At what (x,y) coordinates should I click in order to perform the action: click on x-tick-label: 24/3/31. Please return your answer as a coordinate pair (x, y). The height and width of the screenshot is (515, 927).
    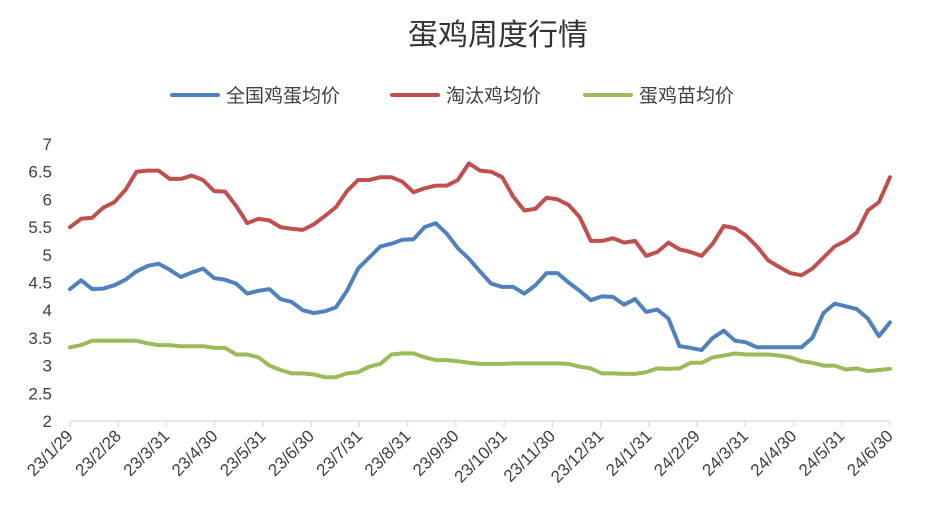
    Looking at the image, I should click on (726, 453).